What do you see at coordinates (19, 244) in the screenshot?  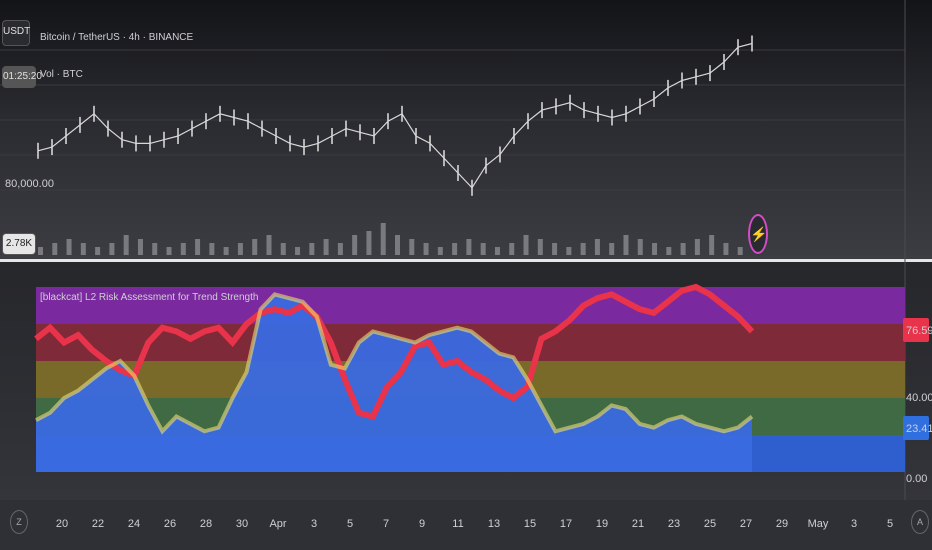 I see `volume-value-badge: 2.78K` at bounding box center [19, 244].